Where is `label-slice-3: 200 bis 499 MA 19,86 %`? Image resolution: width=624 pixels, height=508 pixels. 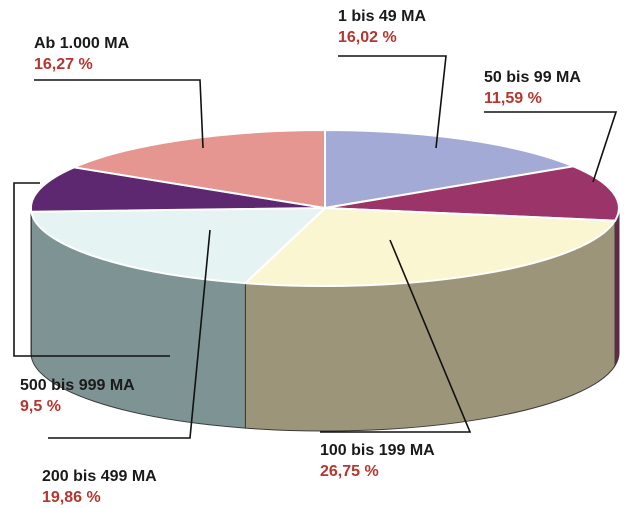
label-slice-3: 200 bis 499 MA 19,86 % is located at coordinates (99, 487).